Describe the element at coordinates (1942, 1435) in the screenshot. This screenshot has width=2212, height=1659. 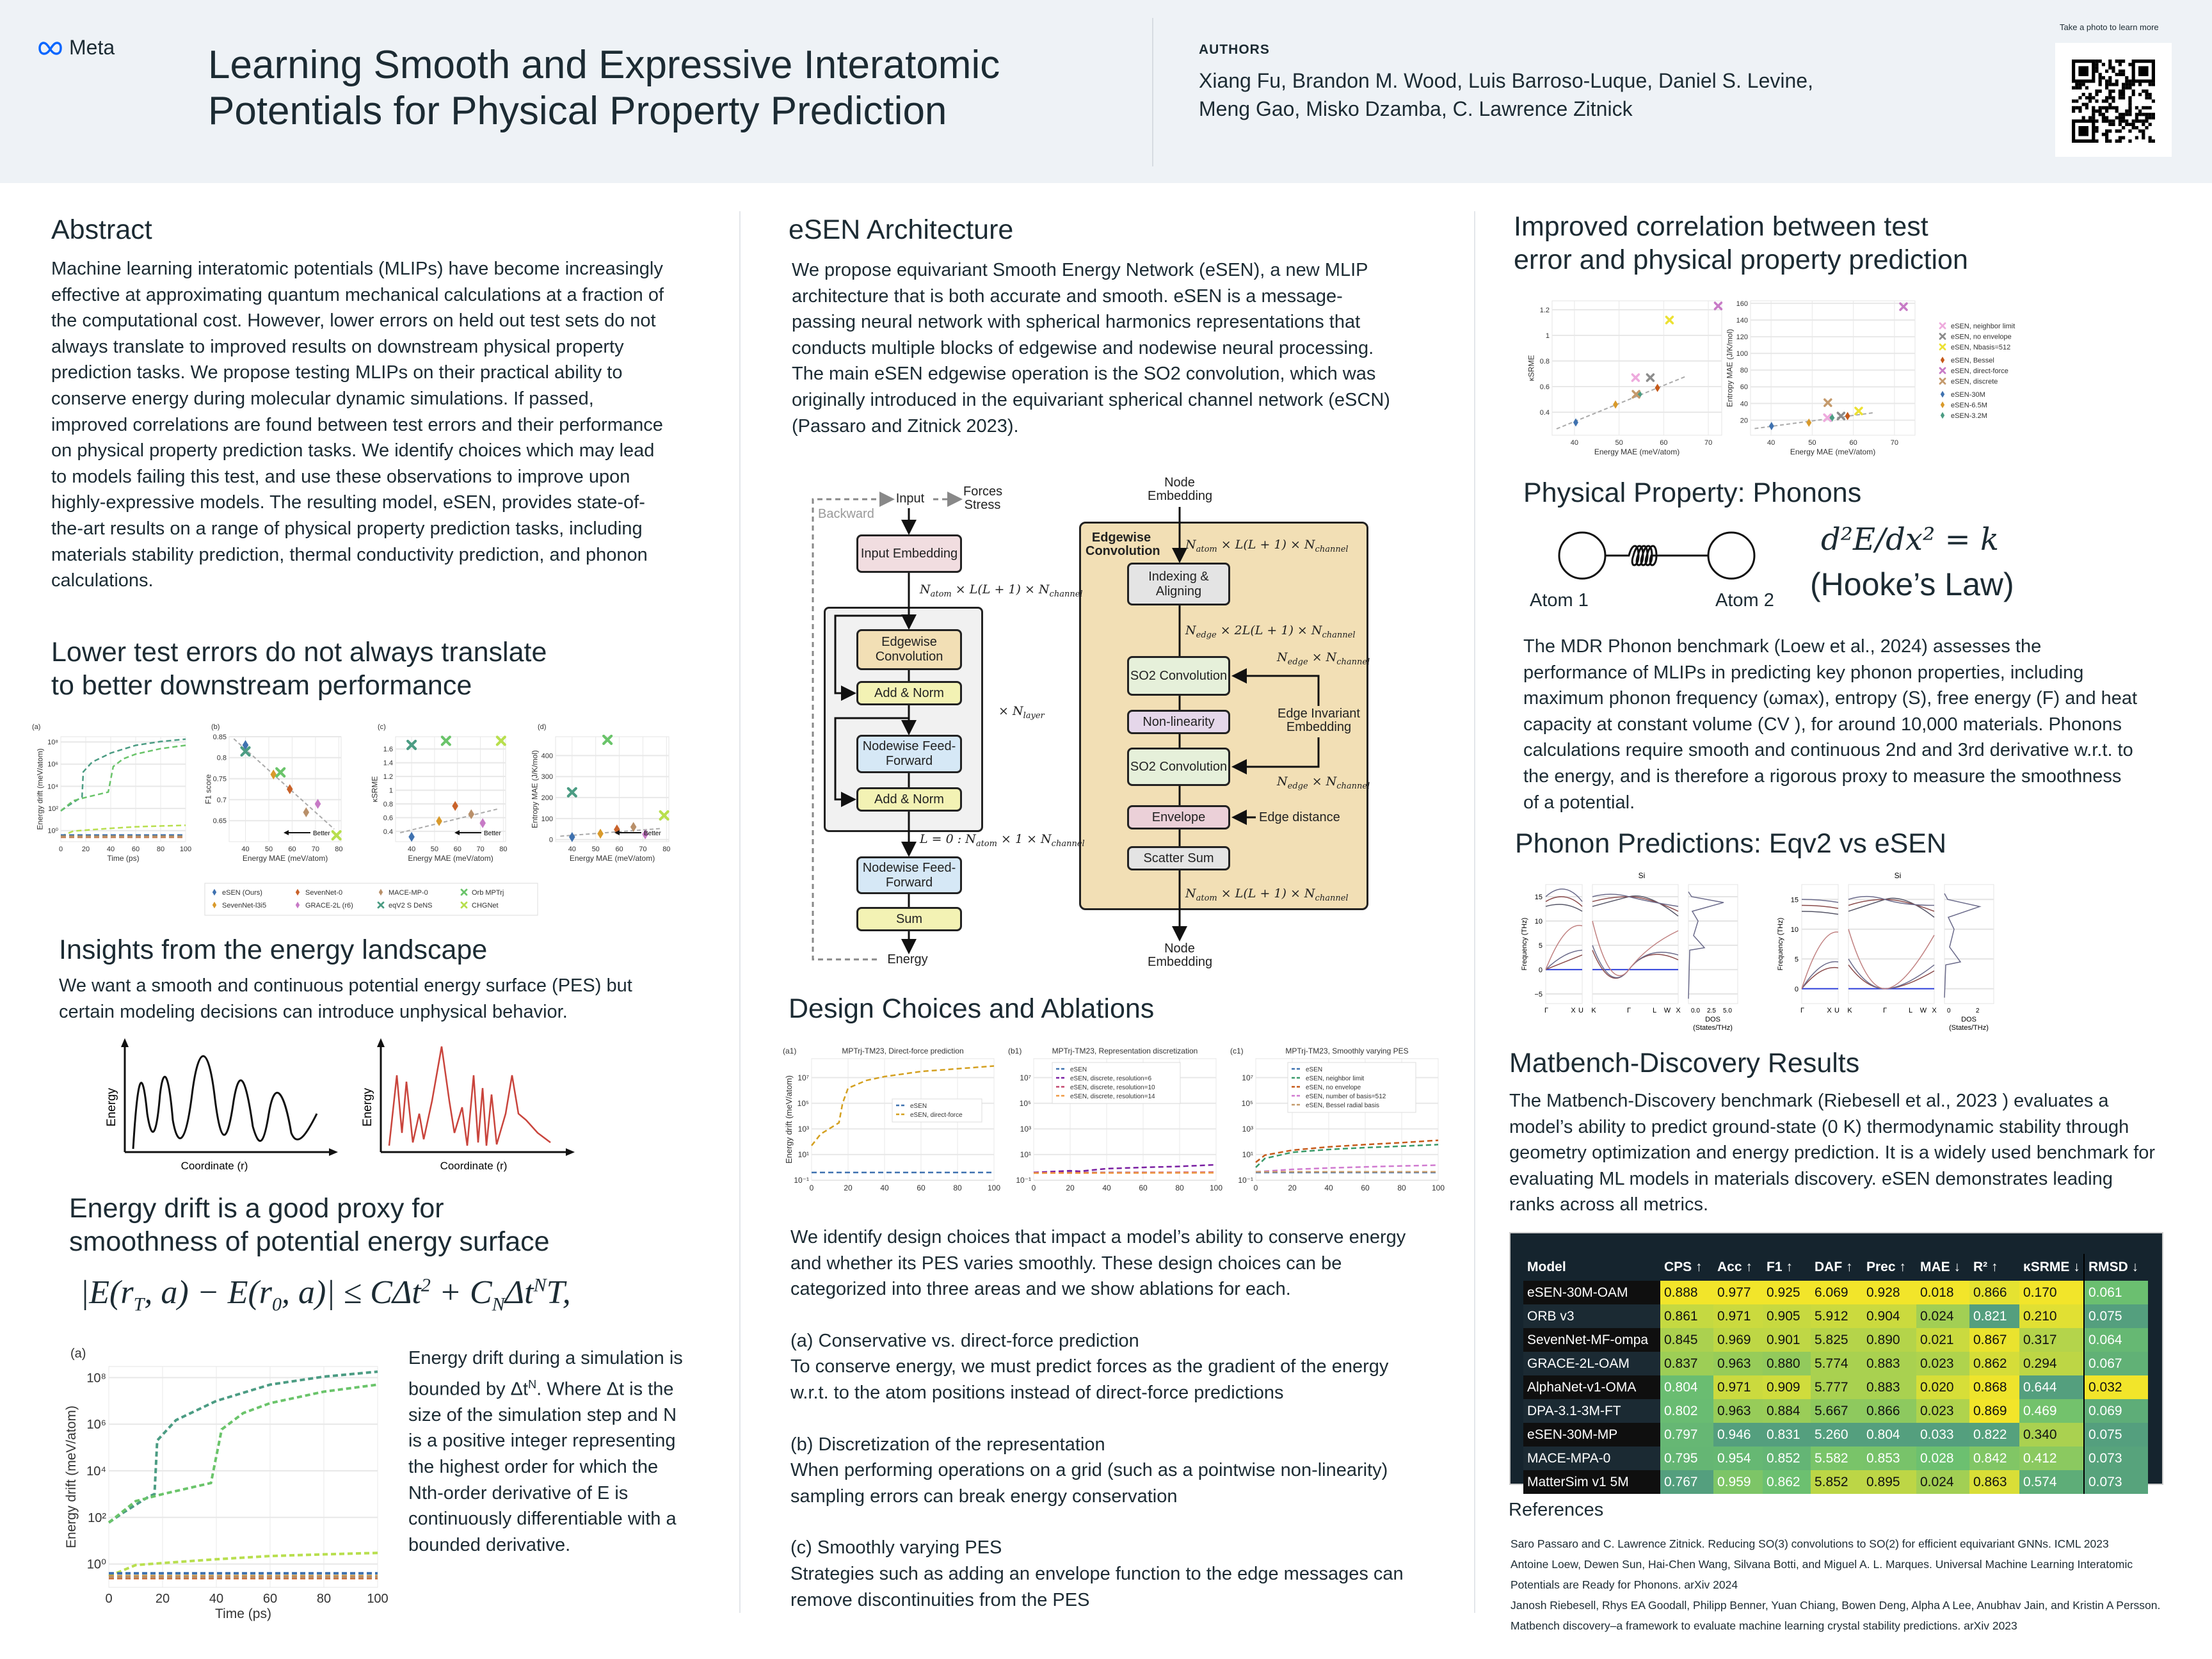
I see `metric-cell: 0.033` at that location.